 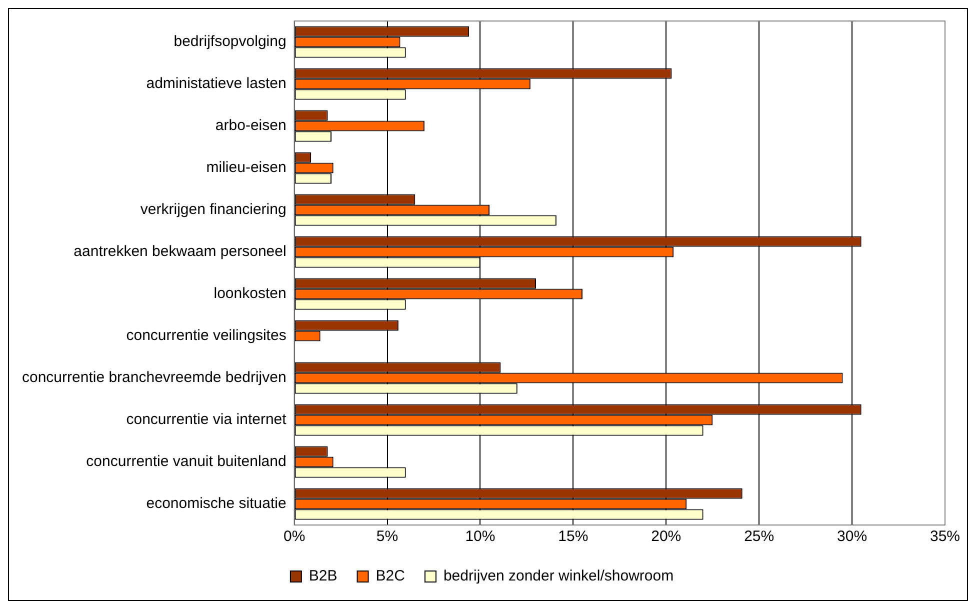 I want to click on y-tick-label: concurrentie vanuit buitenland, so click(x=186, y=461).